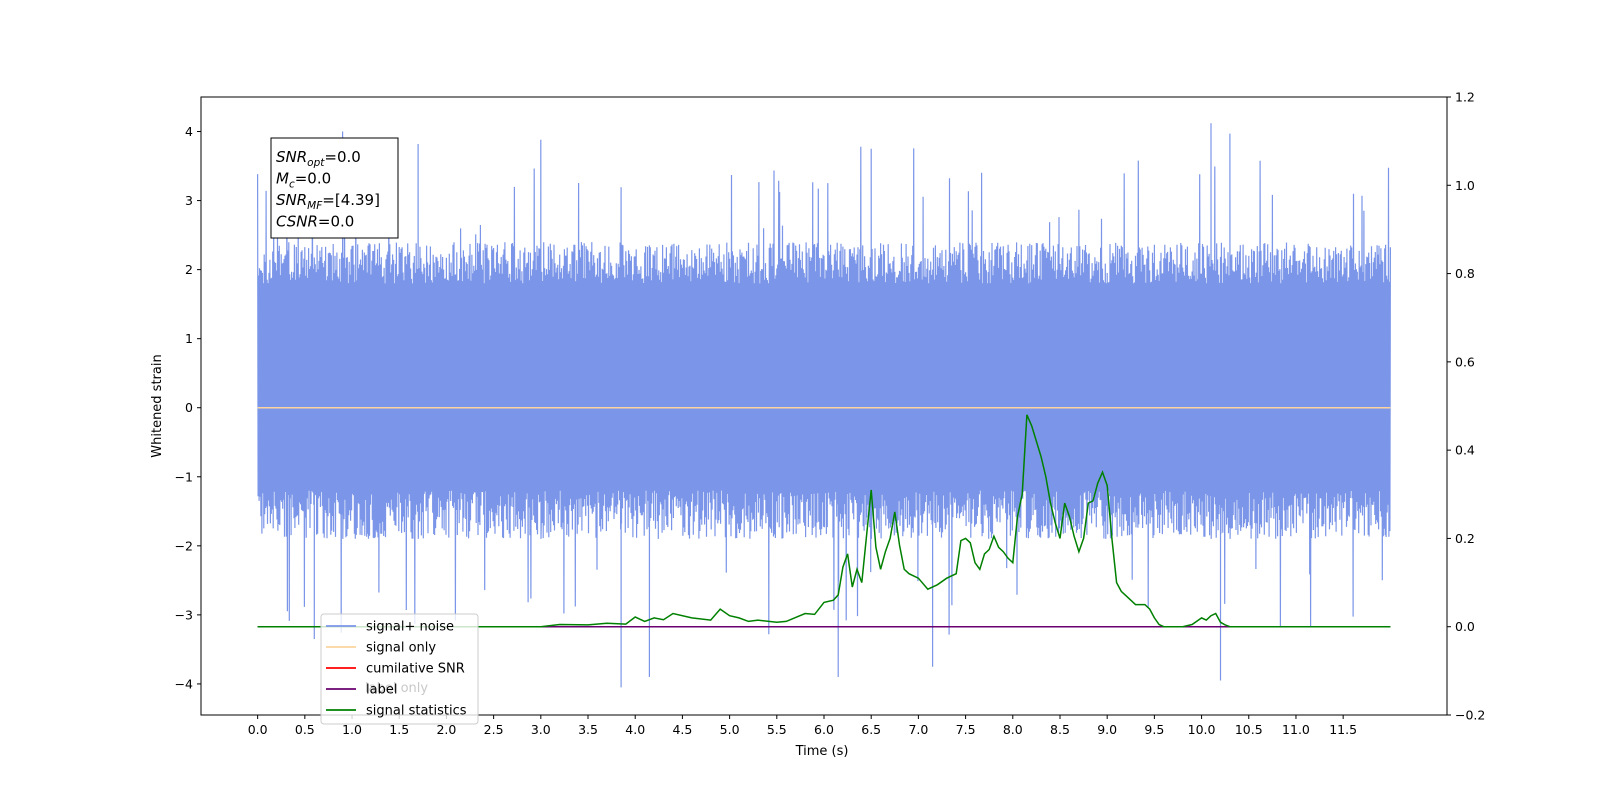  I want to click on x-tick-label: 11.0, so click(1296, 729).